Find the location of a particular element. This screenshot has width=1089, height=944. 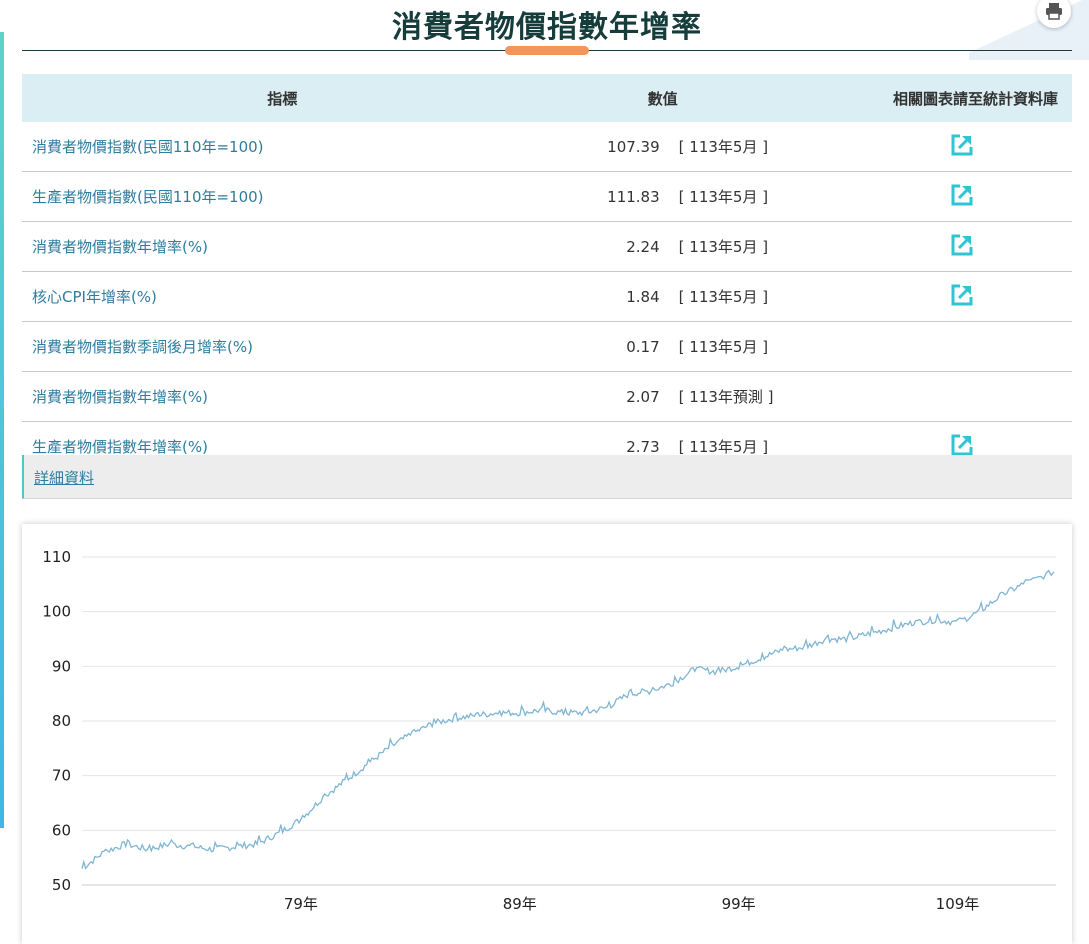

table-row: 核心CPI年增率(%) 1.84[ 113年5月 ] is located at coordinates (547, 296).